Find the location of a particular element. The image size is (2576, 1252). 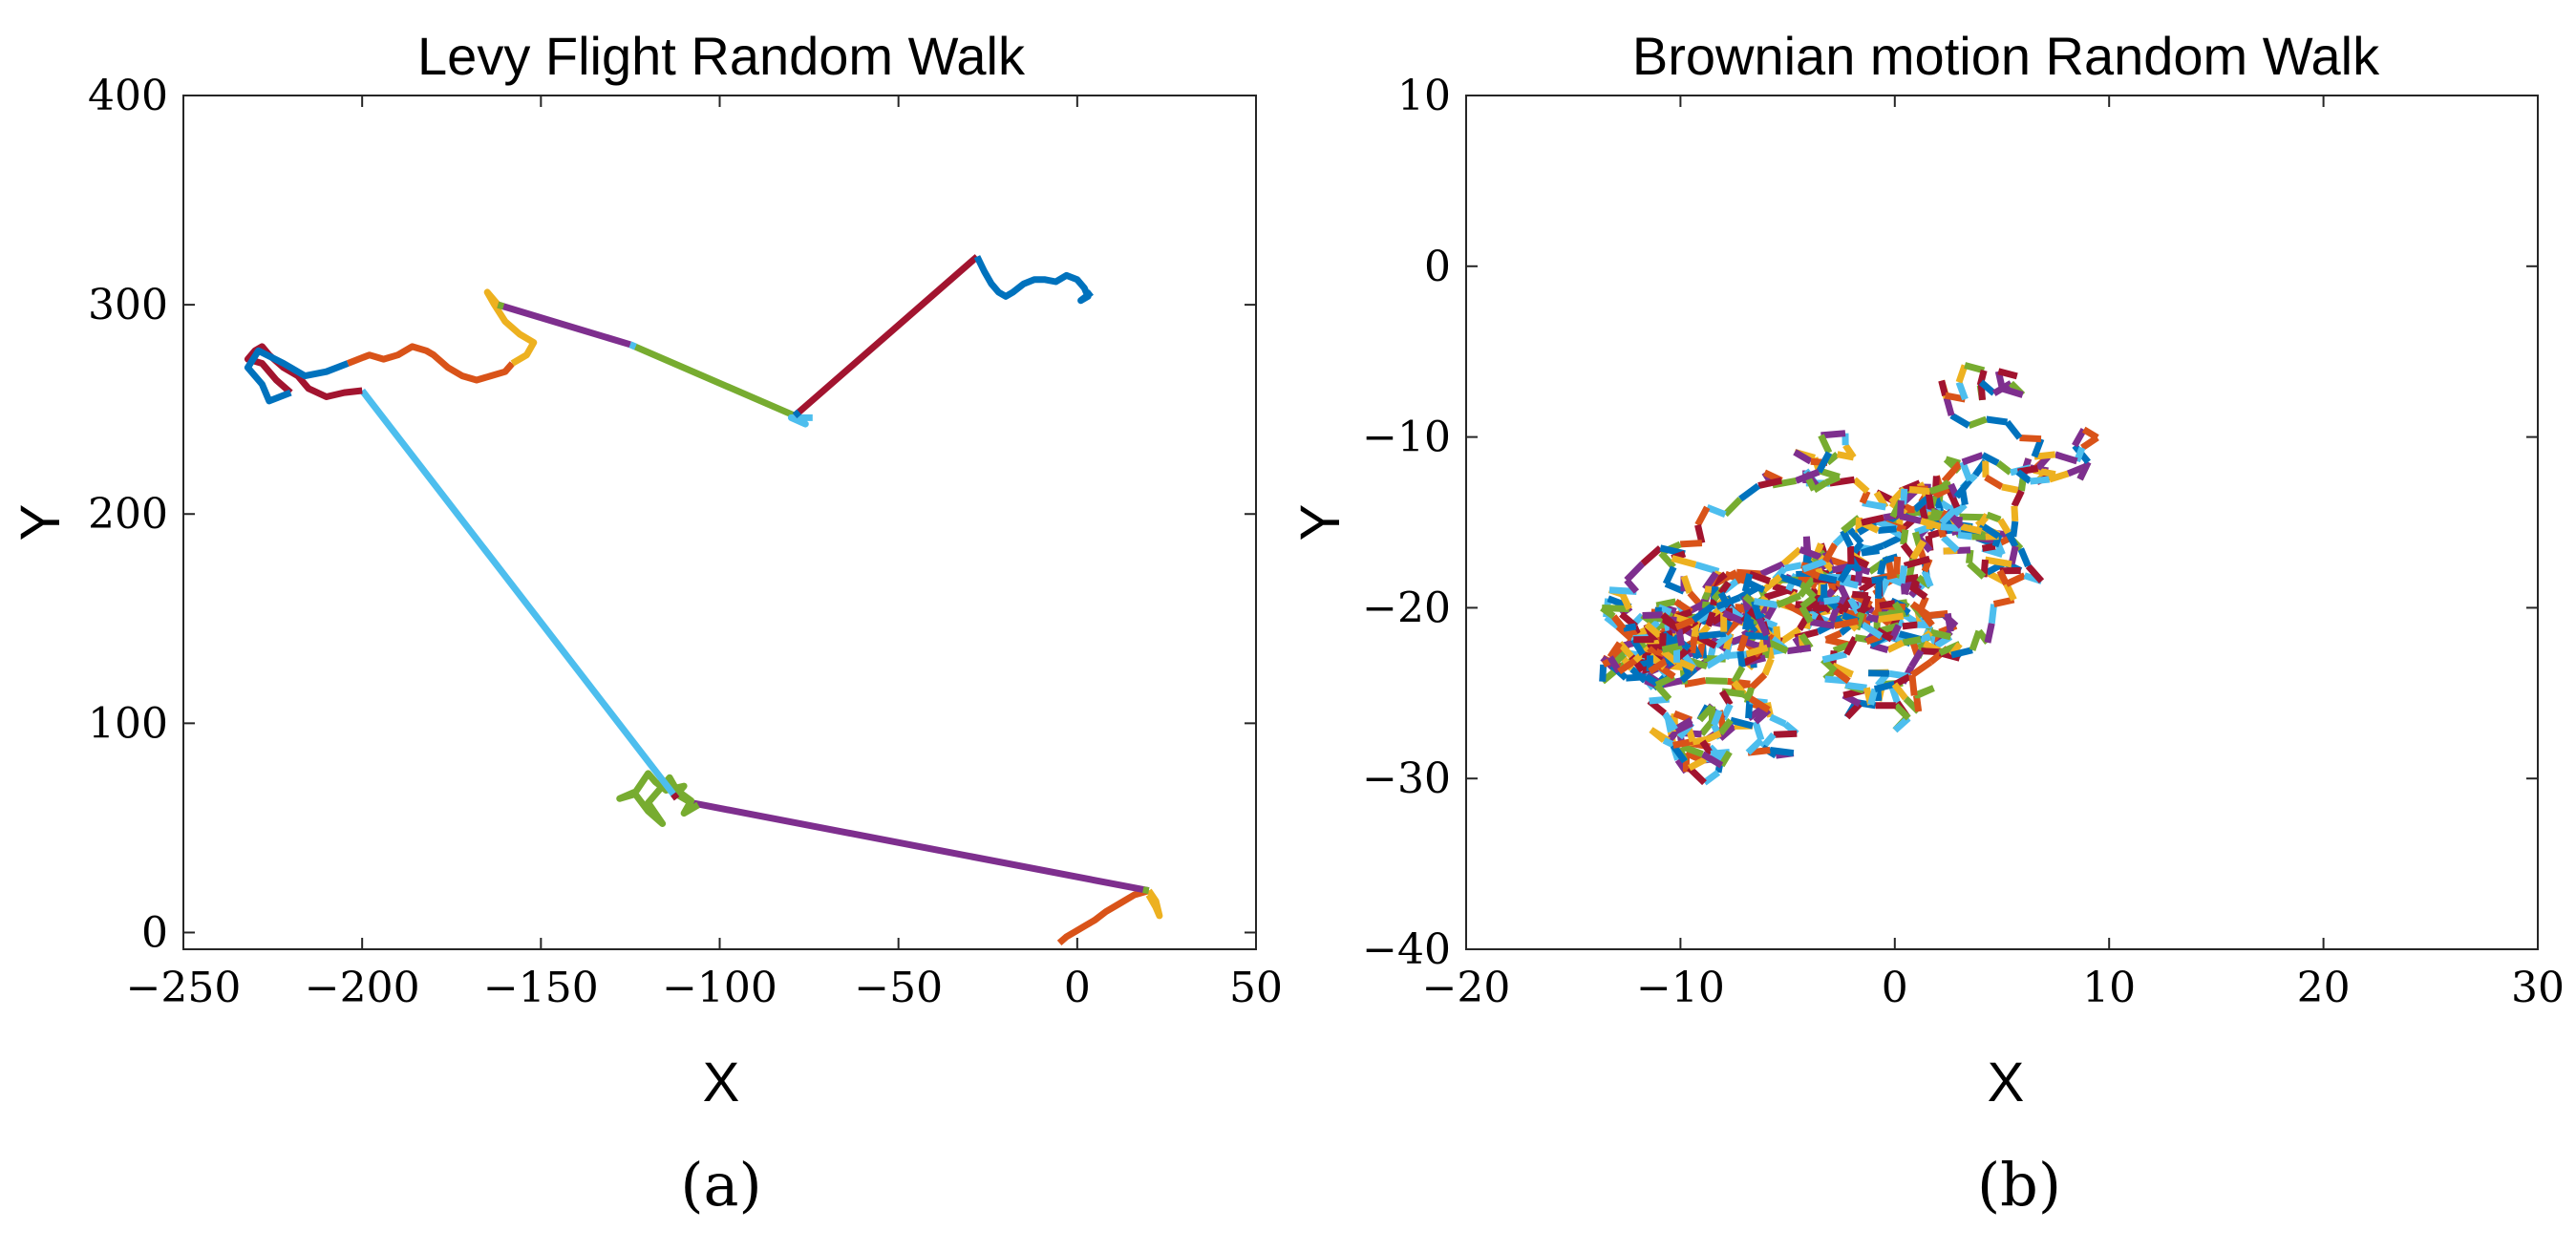

levy-y-tick-label: 400 is located at coordinates (128, 96).